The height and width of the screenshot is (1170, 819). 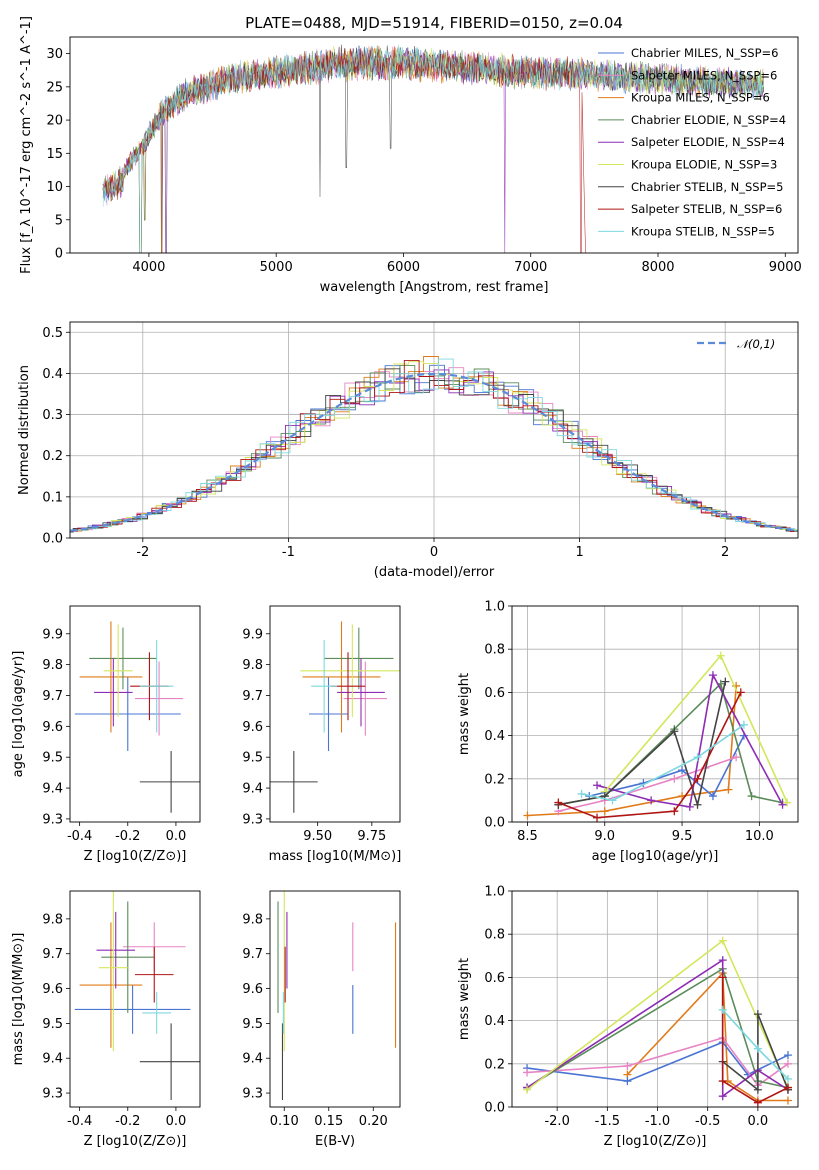 I want to click on legend-label: Kroupa ELODIE, N_SSP=3, so click(x=704, y=165).